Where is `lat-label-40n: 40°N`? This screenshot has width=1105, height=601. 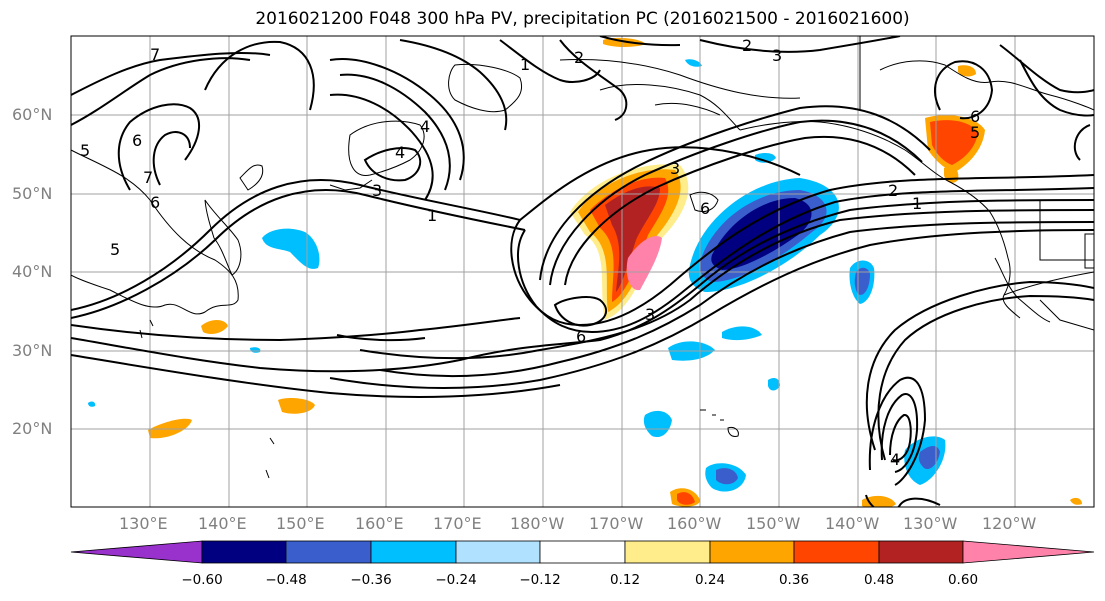 lat-label-40n: 40°N is located at coordinates (32, 271).